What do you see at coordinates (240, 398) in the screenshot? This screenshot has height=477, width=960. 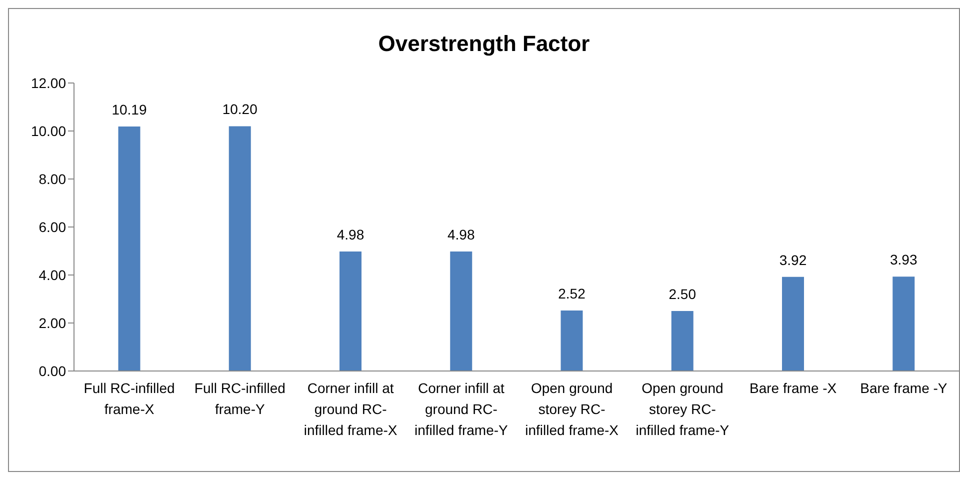 I see `x-tick-label: Full RC-infilled frame-Y` at bounding box center [240, 398].